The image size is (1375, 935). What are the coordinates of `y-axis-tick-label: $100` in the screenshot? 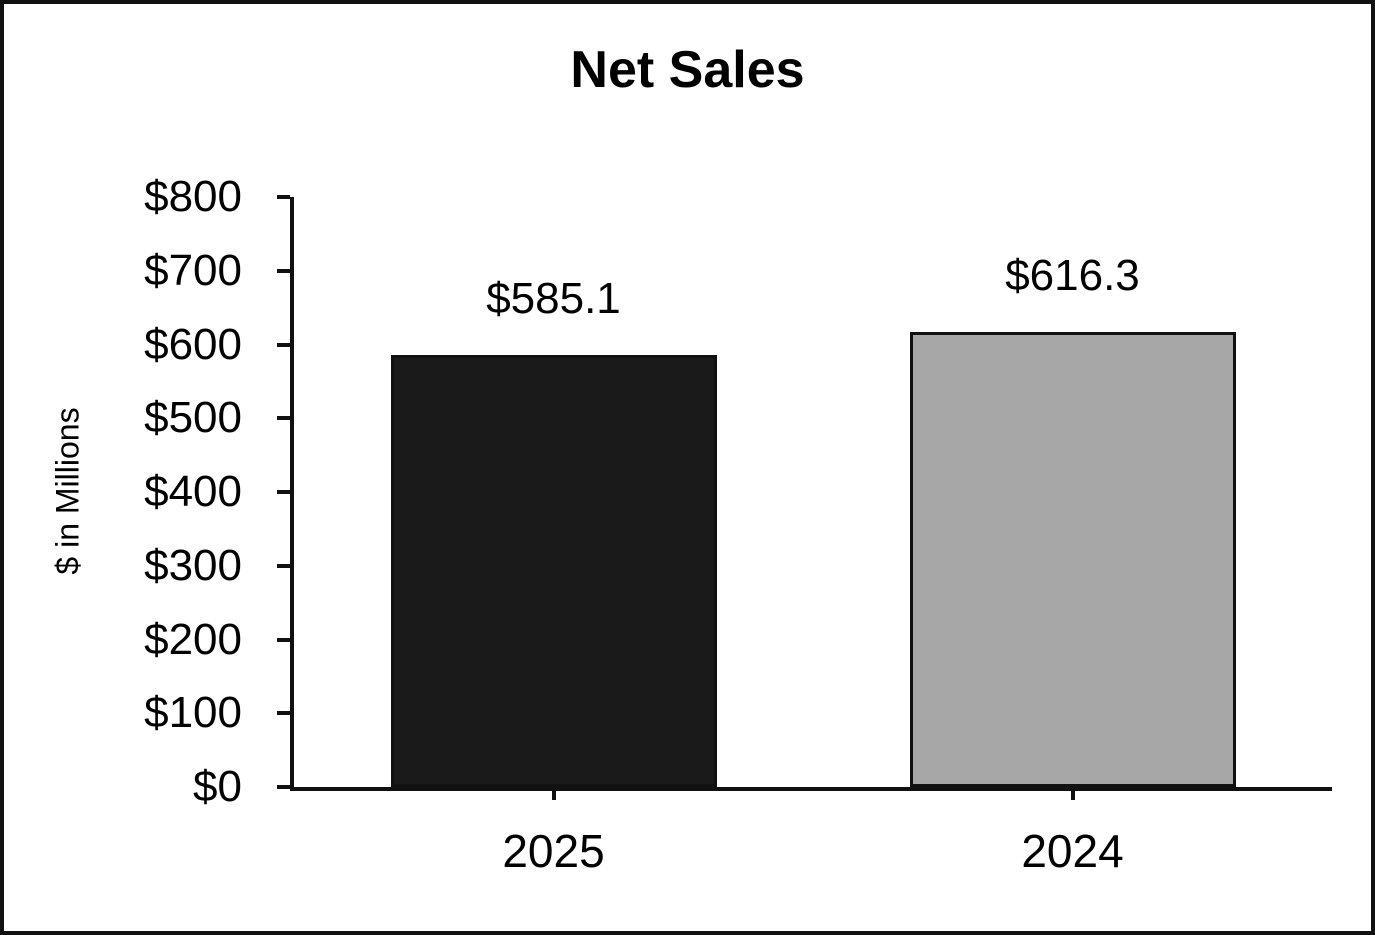 It's located at (193, 713).